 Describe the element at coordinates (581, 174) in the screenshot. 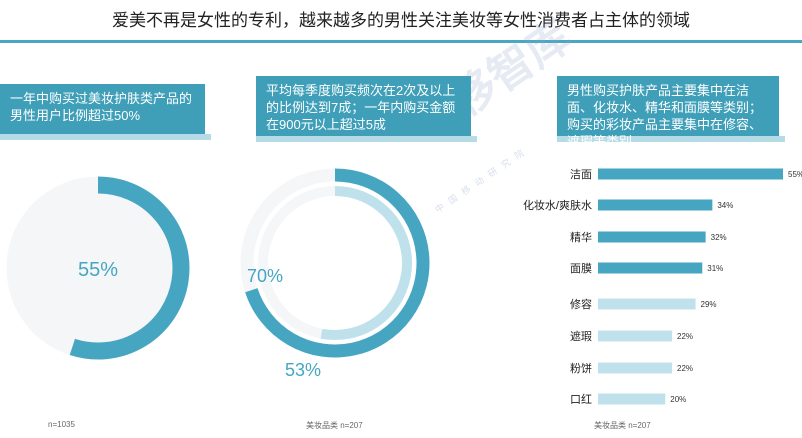

I see `bar-category-label: 洁面` at that location.